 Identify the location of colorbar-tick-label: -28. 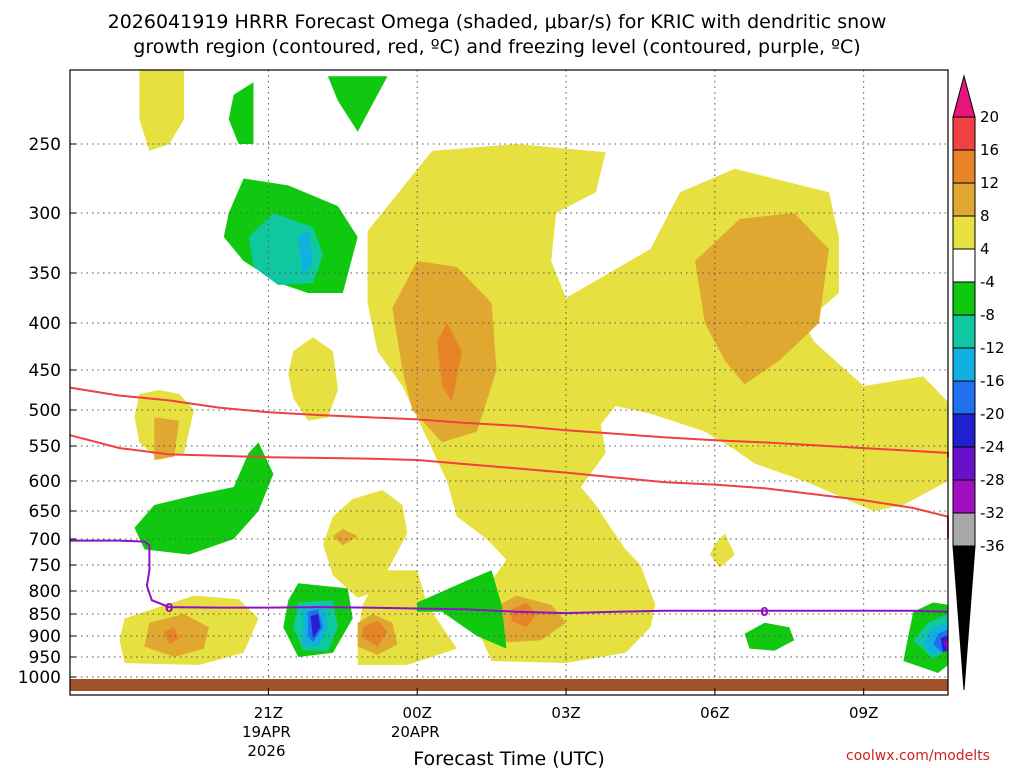
(992, 480).